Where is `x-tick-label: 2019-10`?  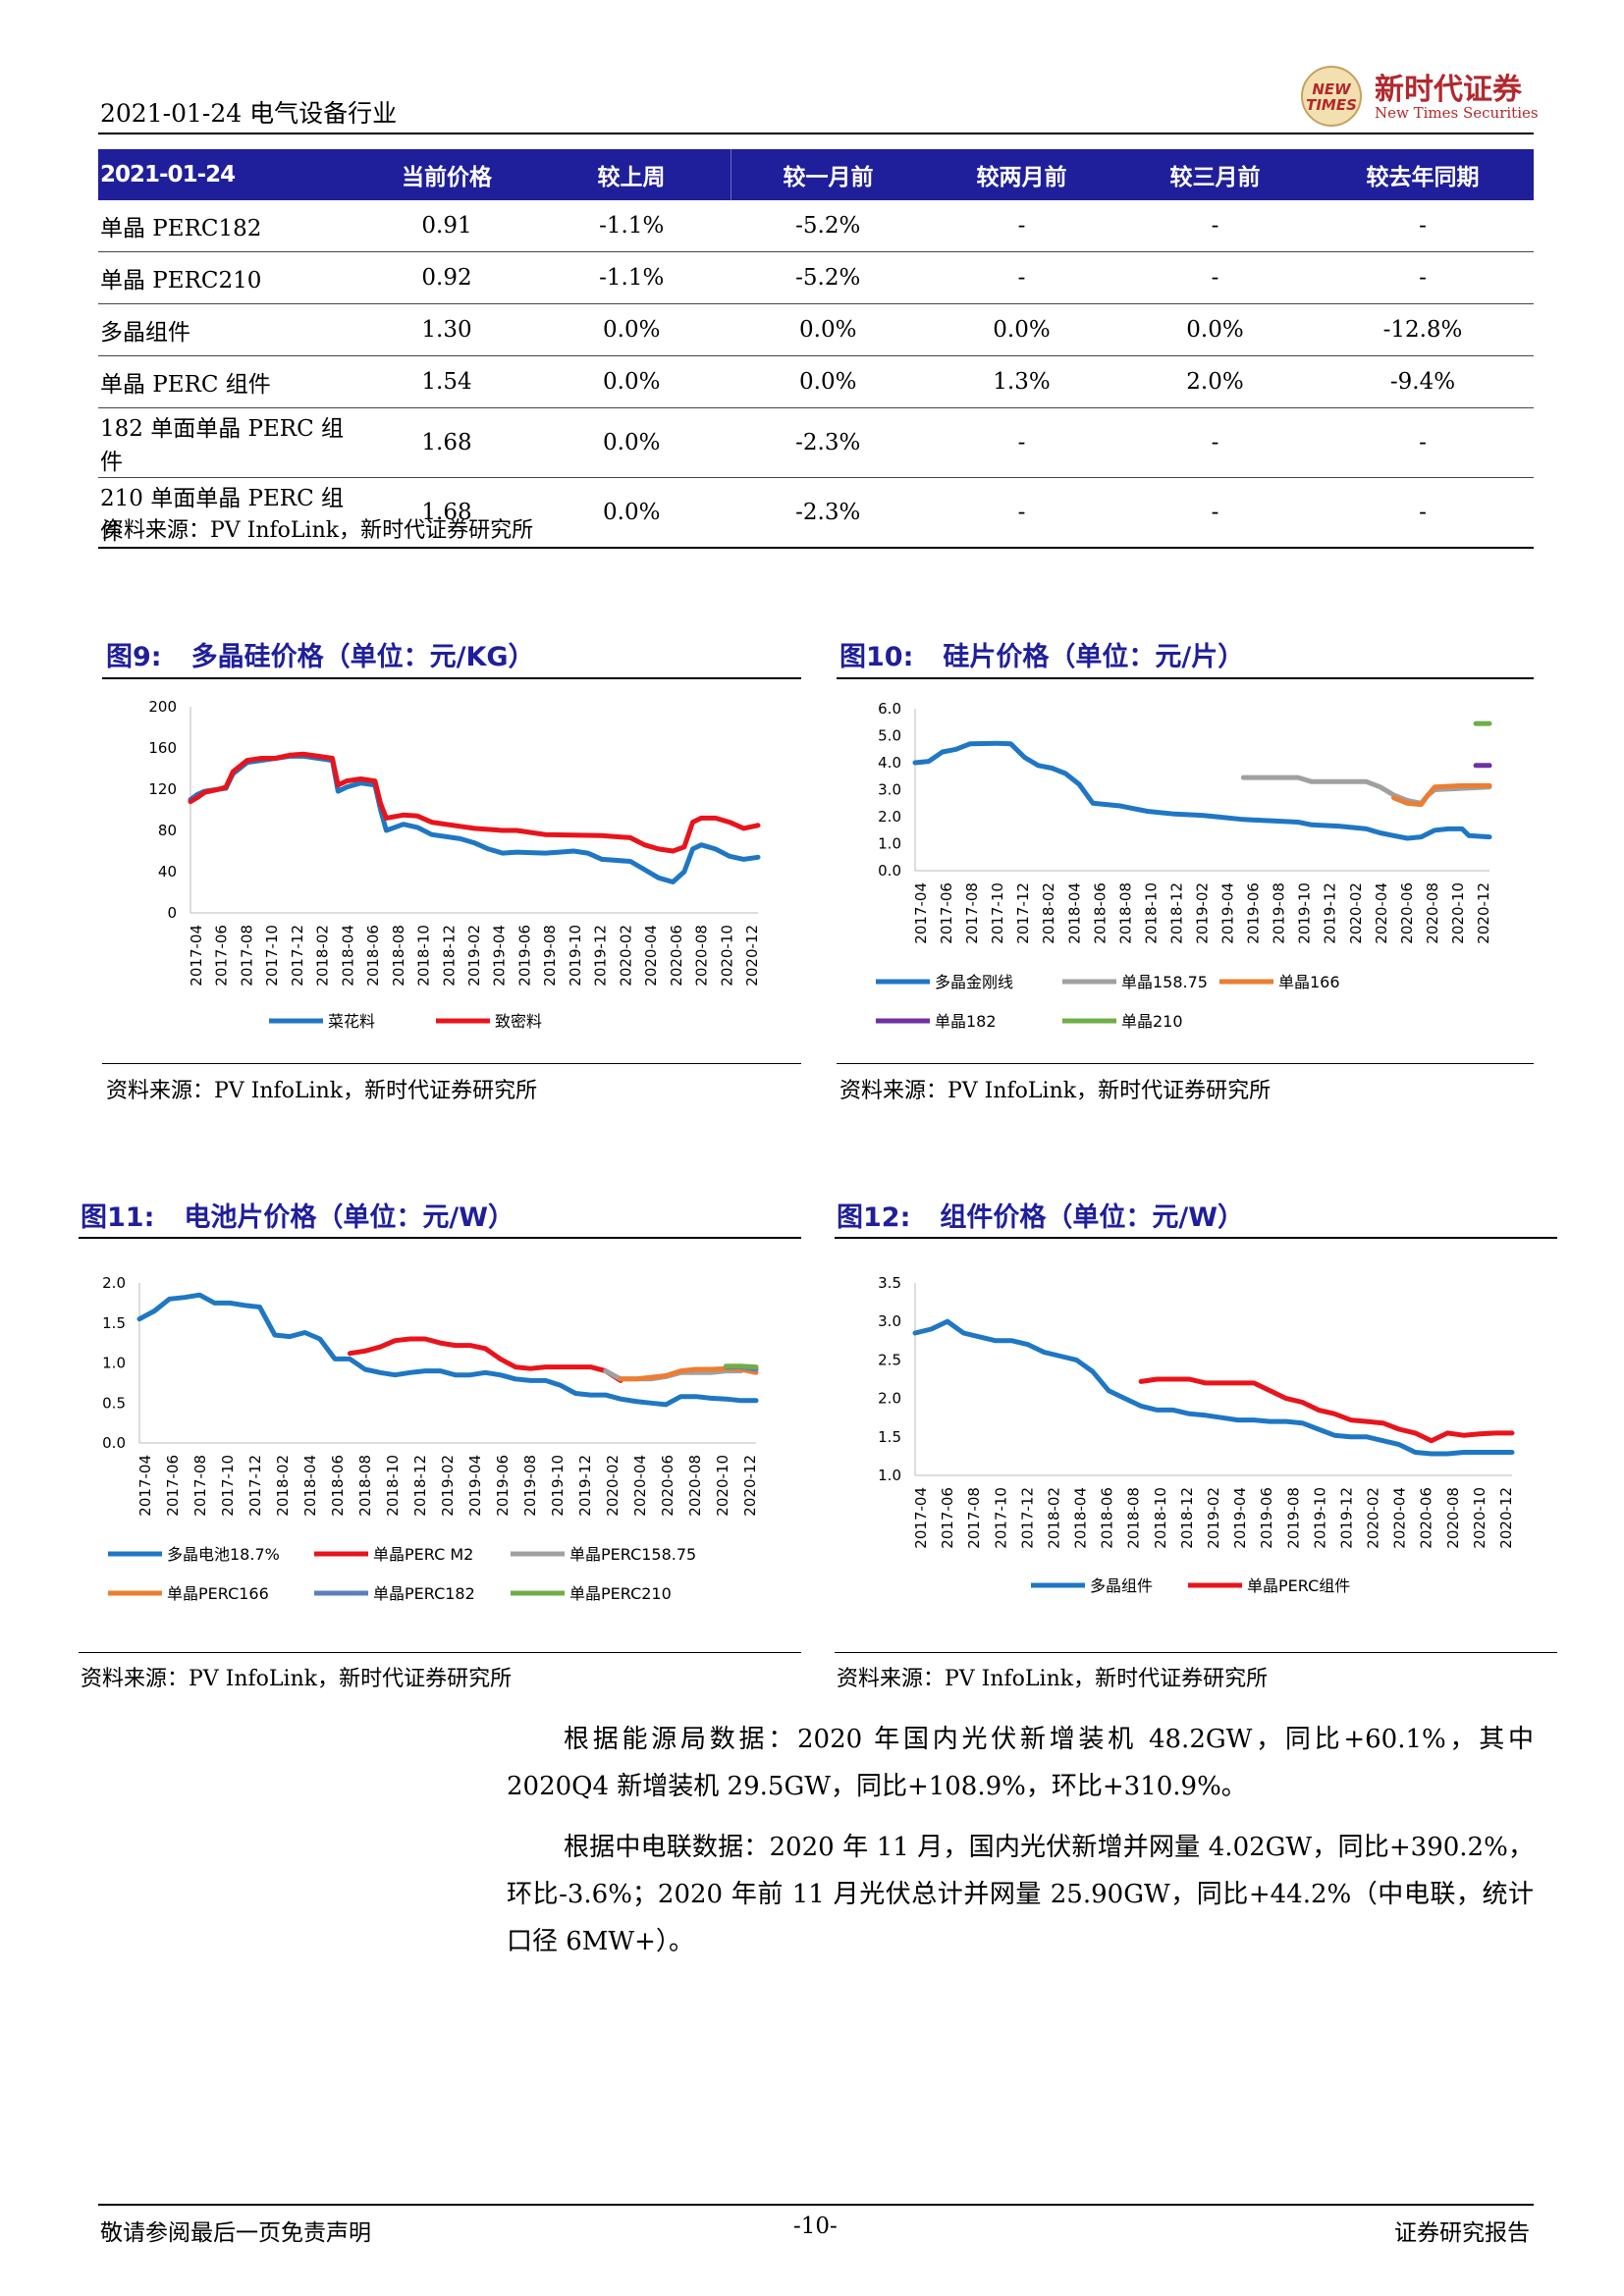
x-tick-label: 2019-10 is located at coordinates (558, 1486).